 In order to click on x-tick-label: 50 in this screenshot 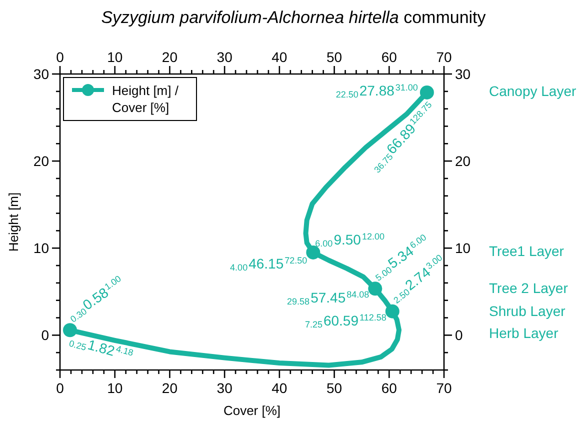, I will do `click(334, 57)`.